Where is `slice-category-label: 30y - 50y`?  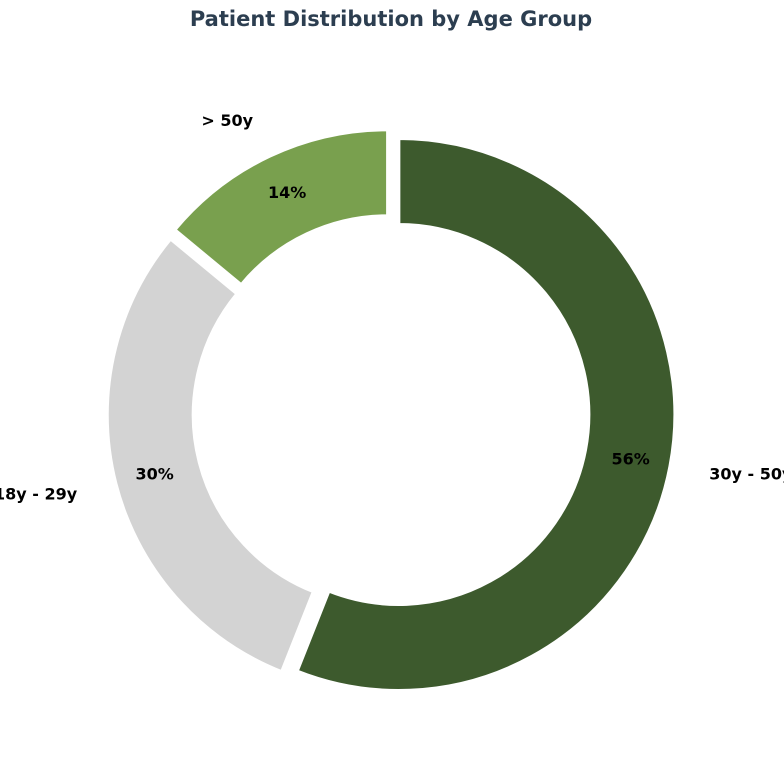
slice-category-label: 30y - 50y is located at coordinates (746, 474).